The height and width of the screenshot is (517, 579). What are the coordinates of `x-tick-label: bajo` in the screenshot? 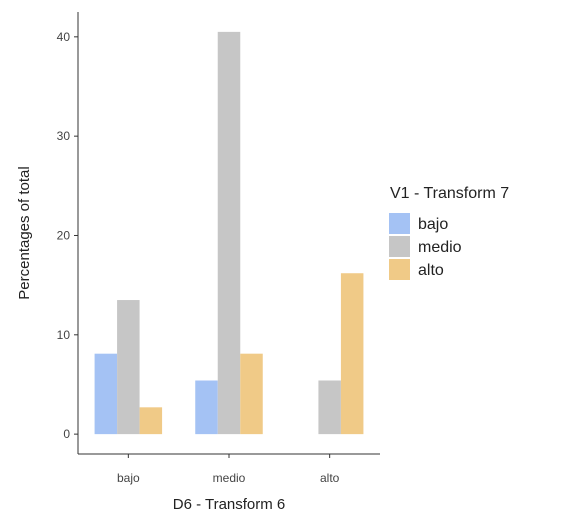 It's located at (128, 478).